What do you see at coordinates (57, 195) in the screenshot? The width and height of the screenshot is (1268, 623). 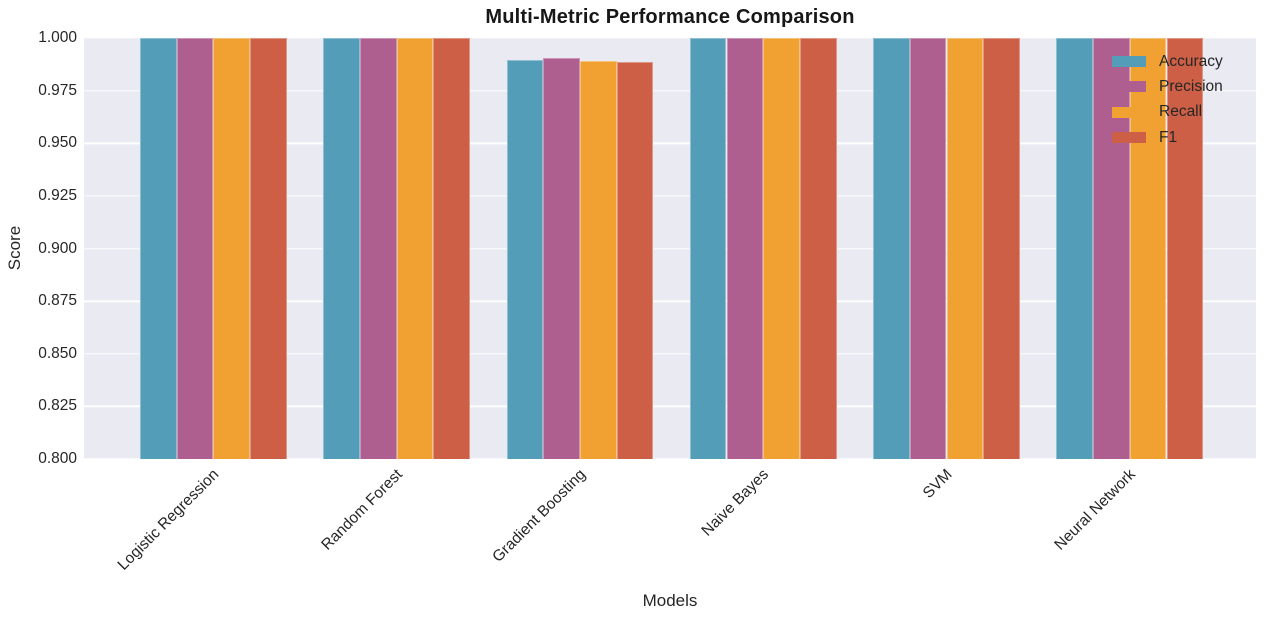 I see `y-tick-label: 0.925` at bounding box center [57, 195].